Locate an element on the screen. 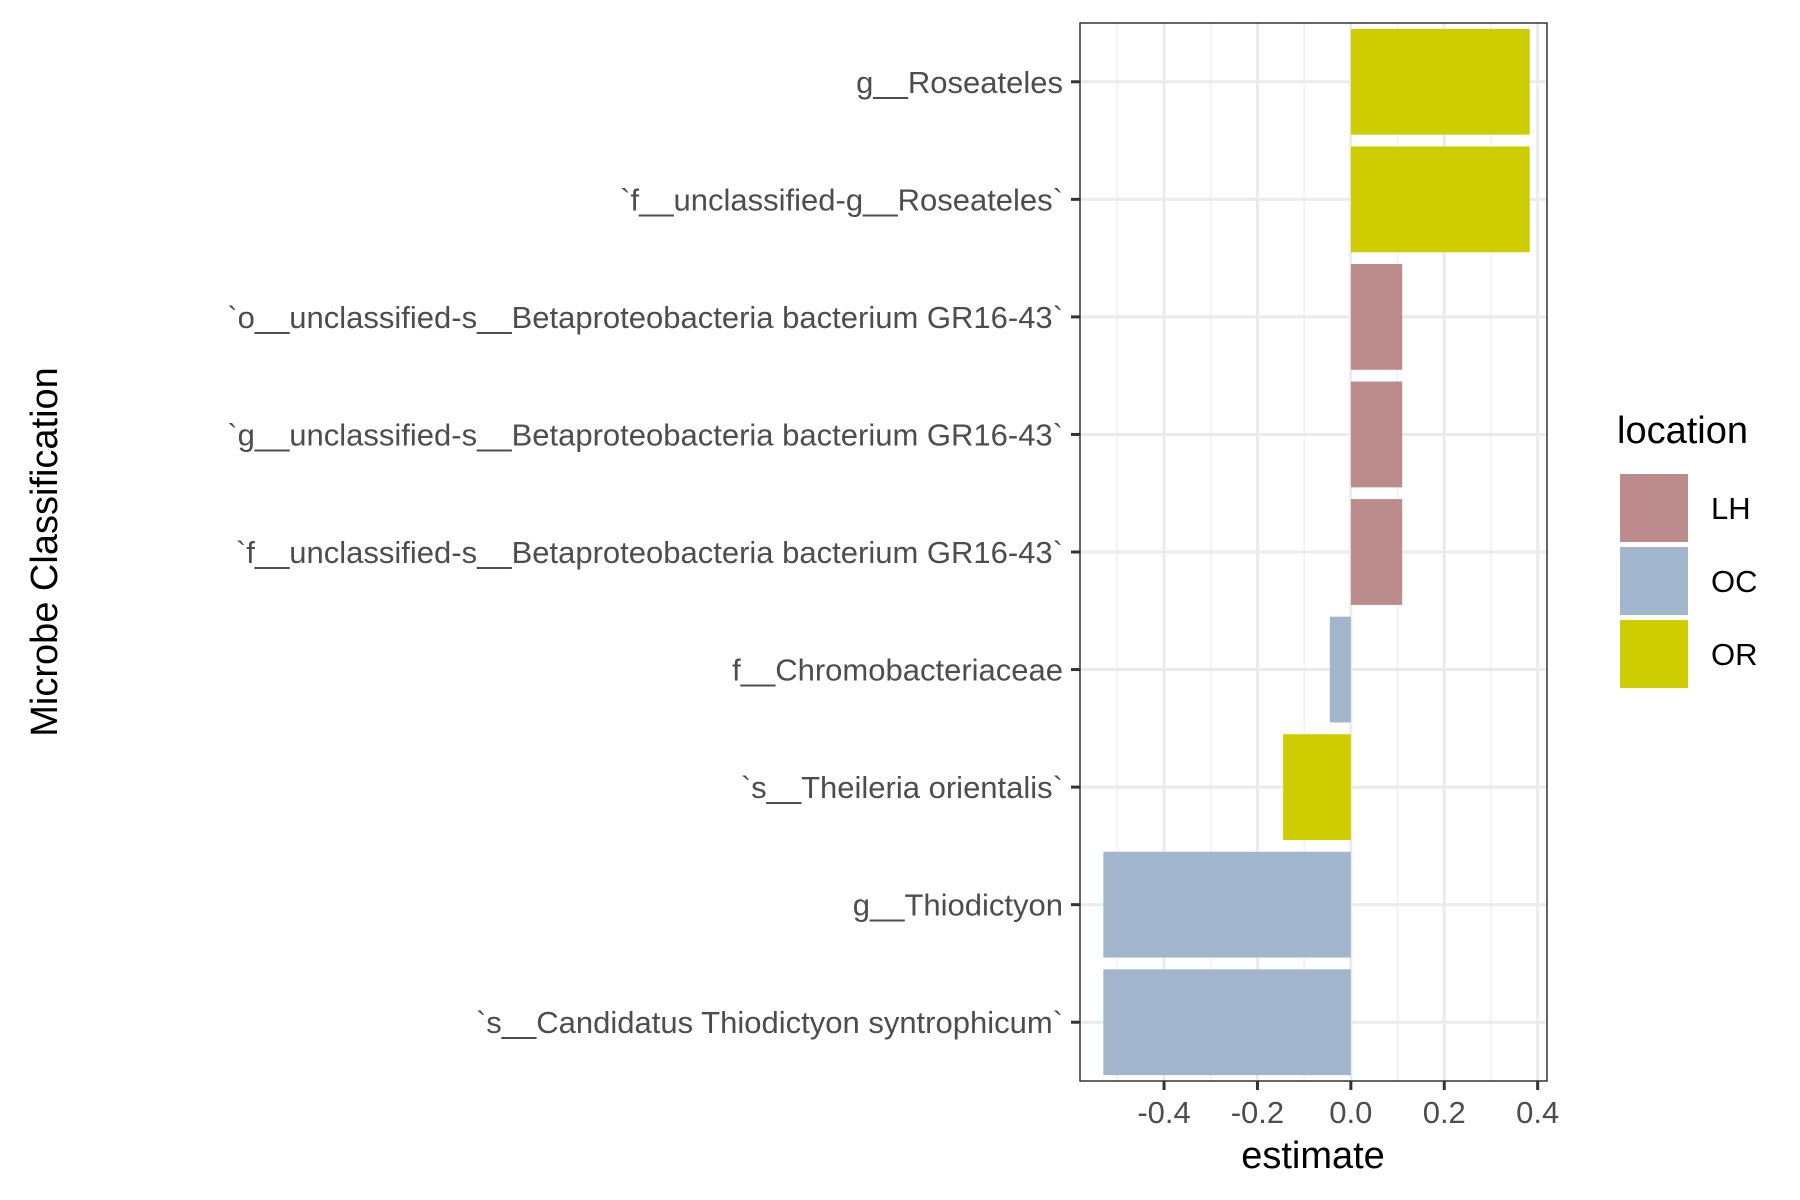 The height and width of the screenshot is (1200, 1800). legend-key-or is located at coordinates (1654, 654).